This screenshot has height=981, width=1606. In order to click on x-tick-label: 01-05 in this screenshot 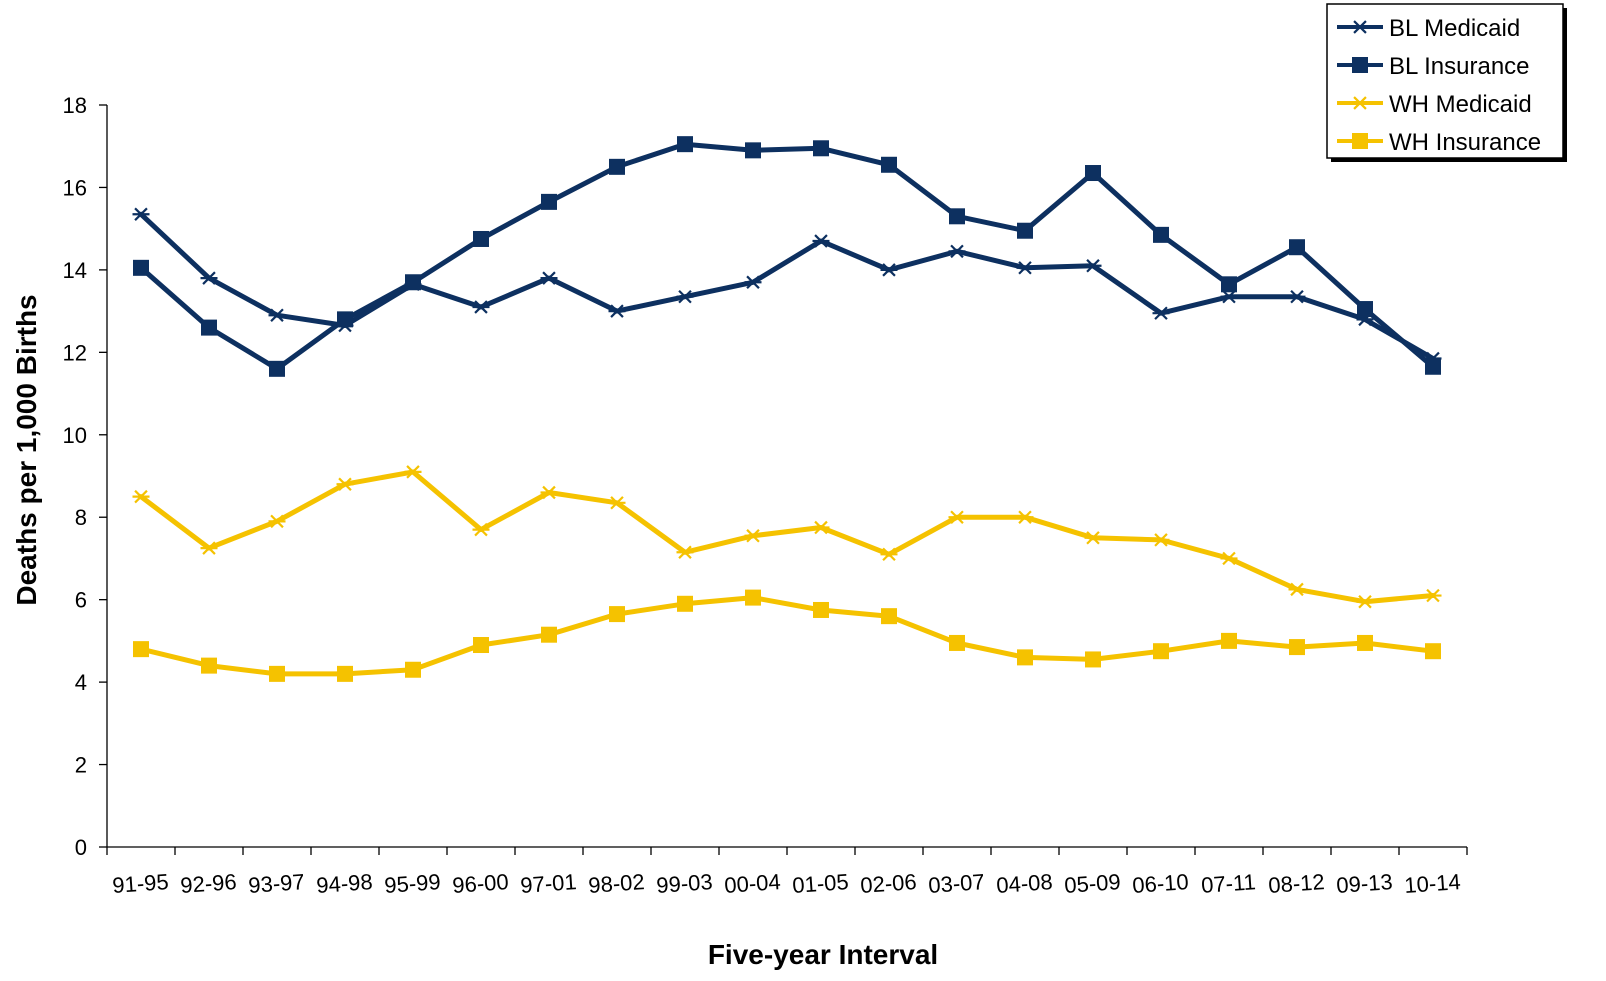, I will do `click(821, 883)`.